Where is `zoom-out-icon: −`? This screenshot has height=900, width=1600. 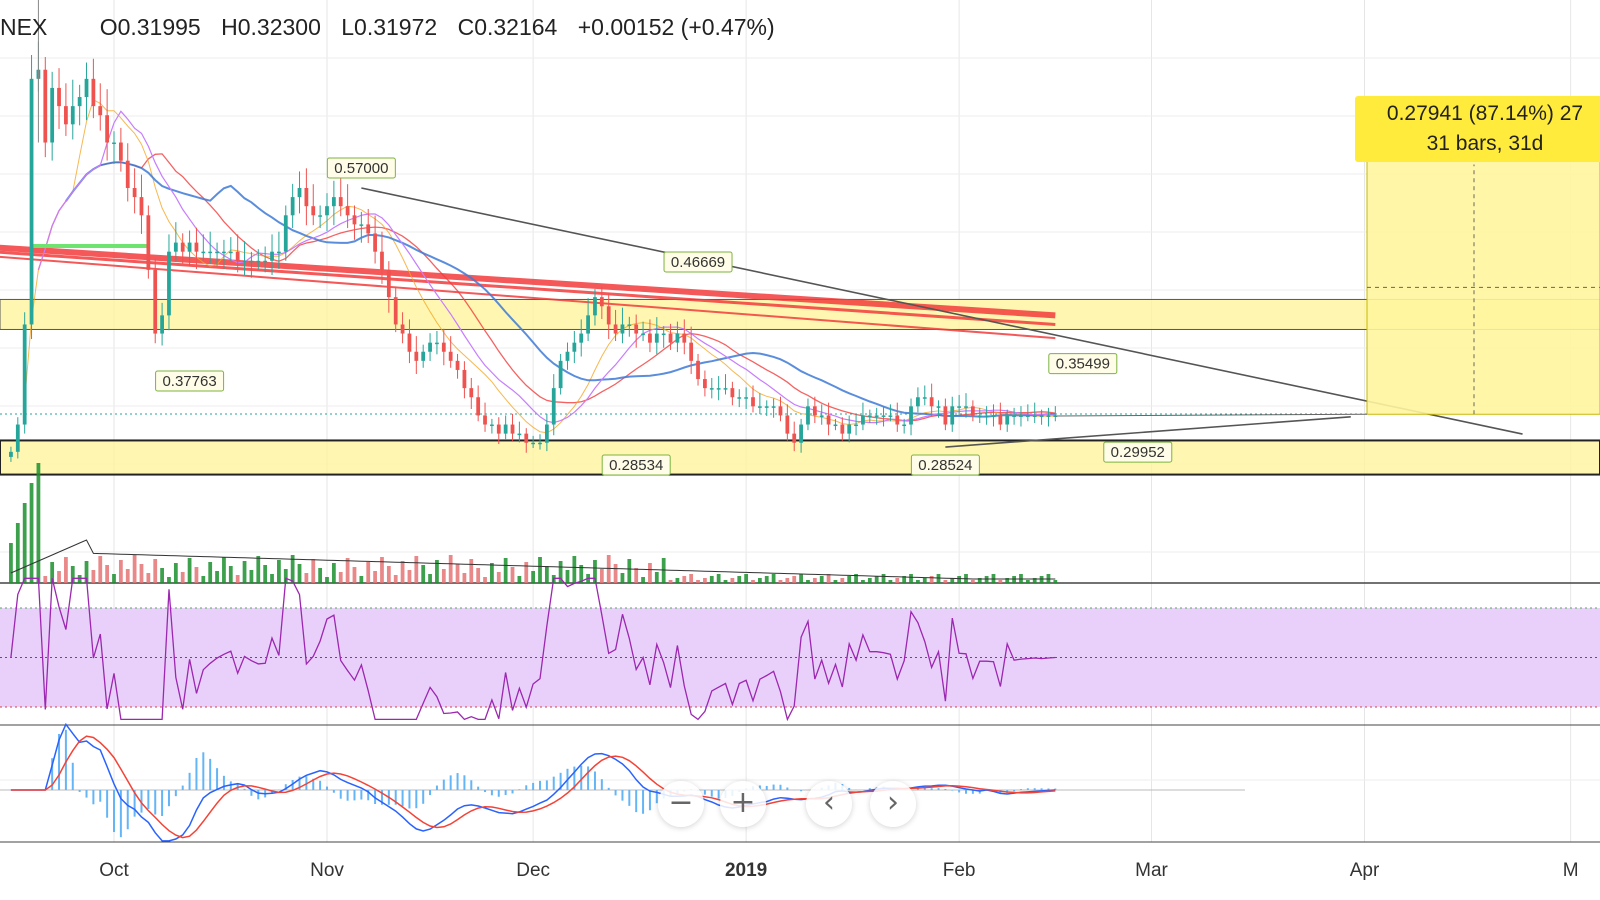 zoom-out-icon: − is located at coordinates (681, 804).